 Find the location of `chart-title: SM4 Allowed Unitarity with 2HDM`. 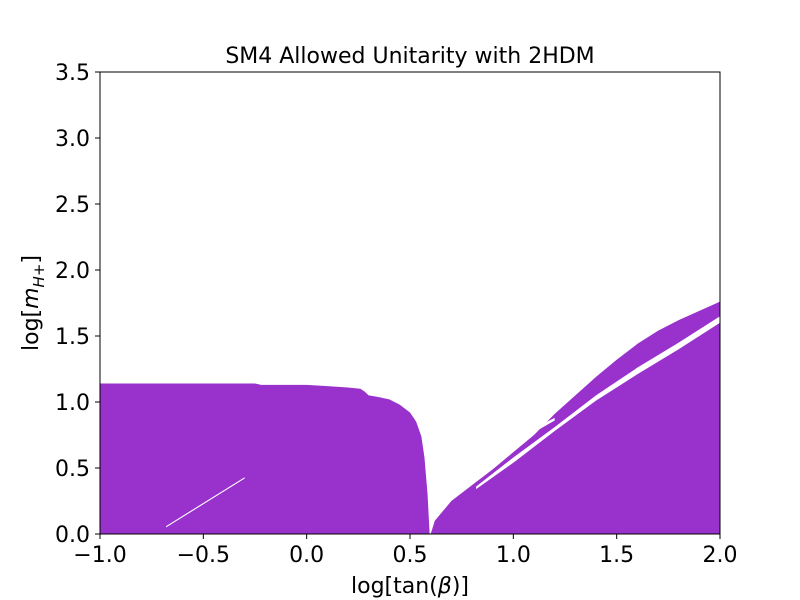

chart-title: SM4 Allowed Unitarity with 2HDM is located at coordinates (409, 56).